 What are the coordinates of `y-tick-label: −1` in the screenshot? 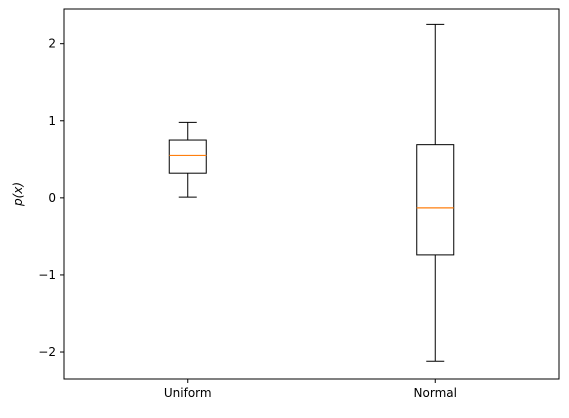 It's located at (47, 275).